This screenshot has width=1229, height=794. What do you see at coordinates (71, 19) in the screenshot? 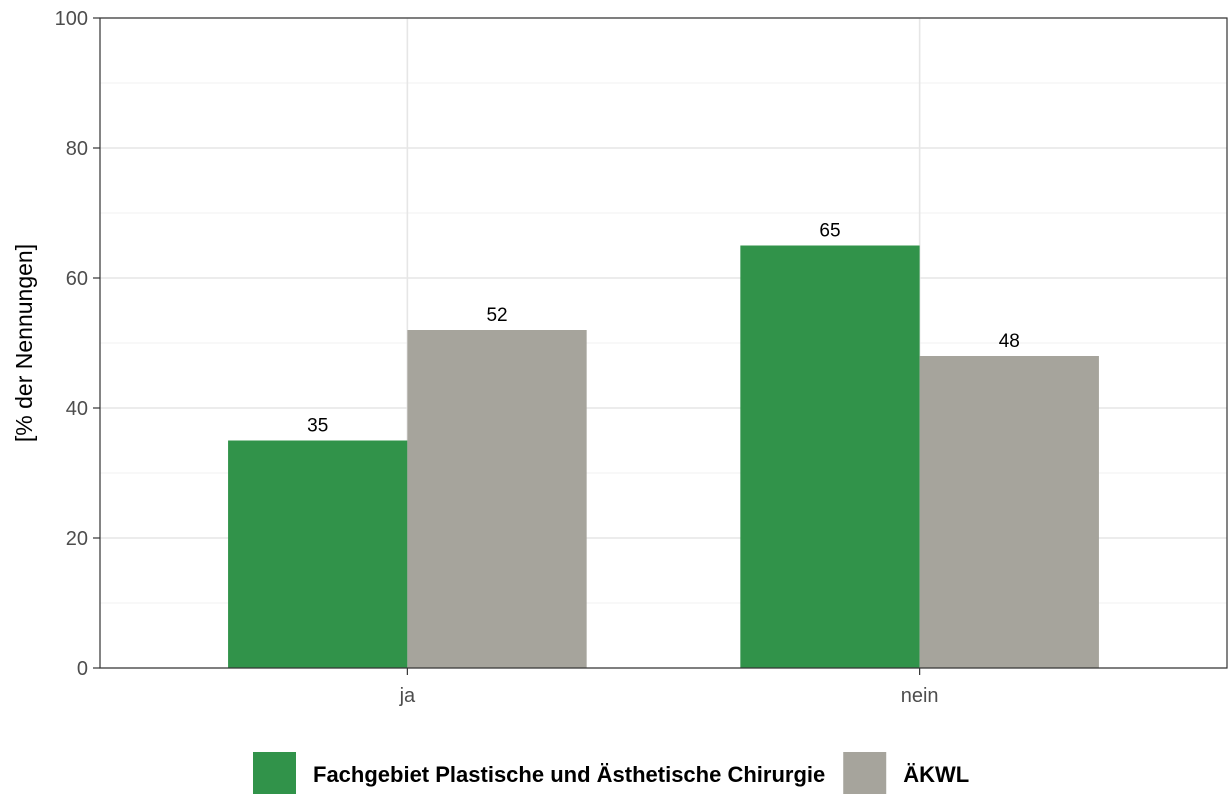
I see `y-tick-label: 100` at bounding box center [71, 19].